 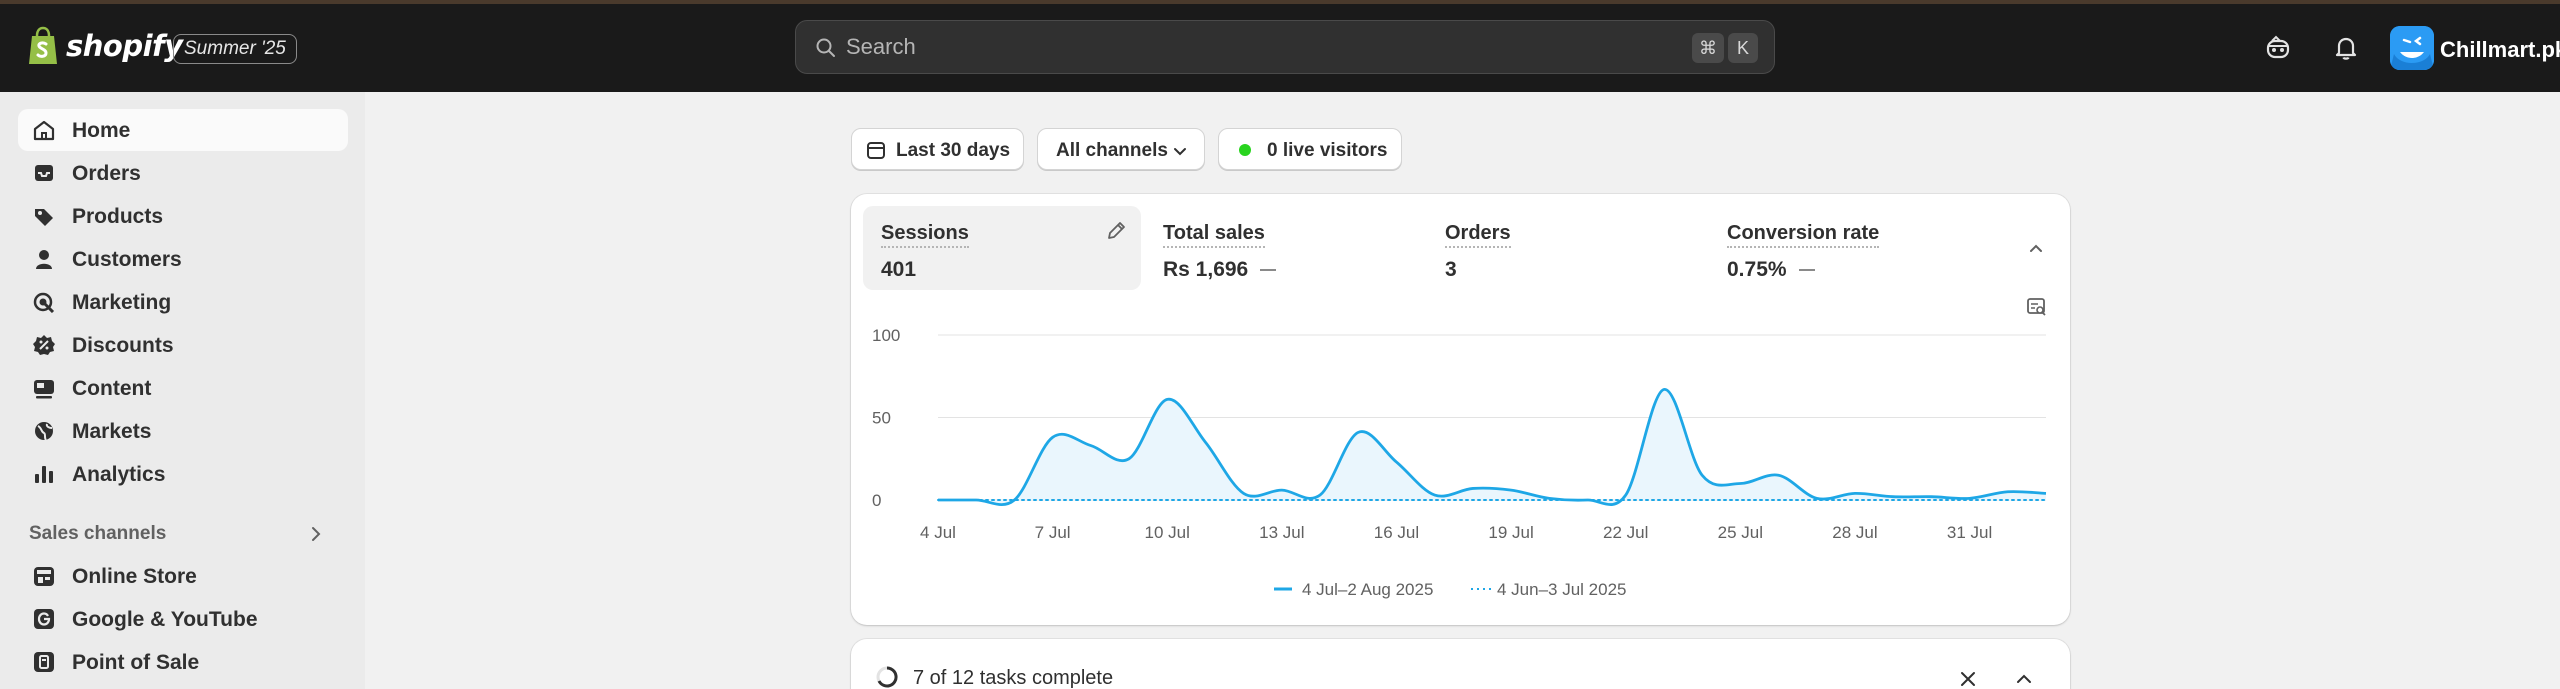 What do you see at coordinates (112, 431) in the screenshot?
I see `sidebar-item-label: Markets` at bounding box center [112, 431].